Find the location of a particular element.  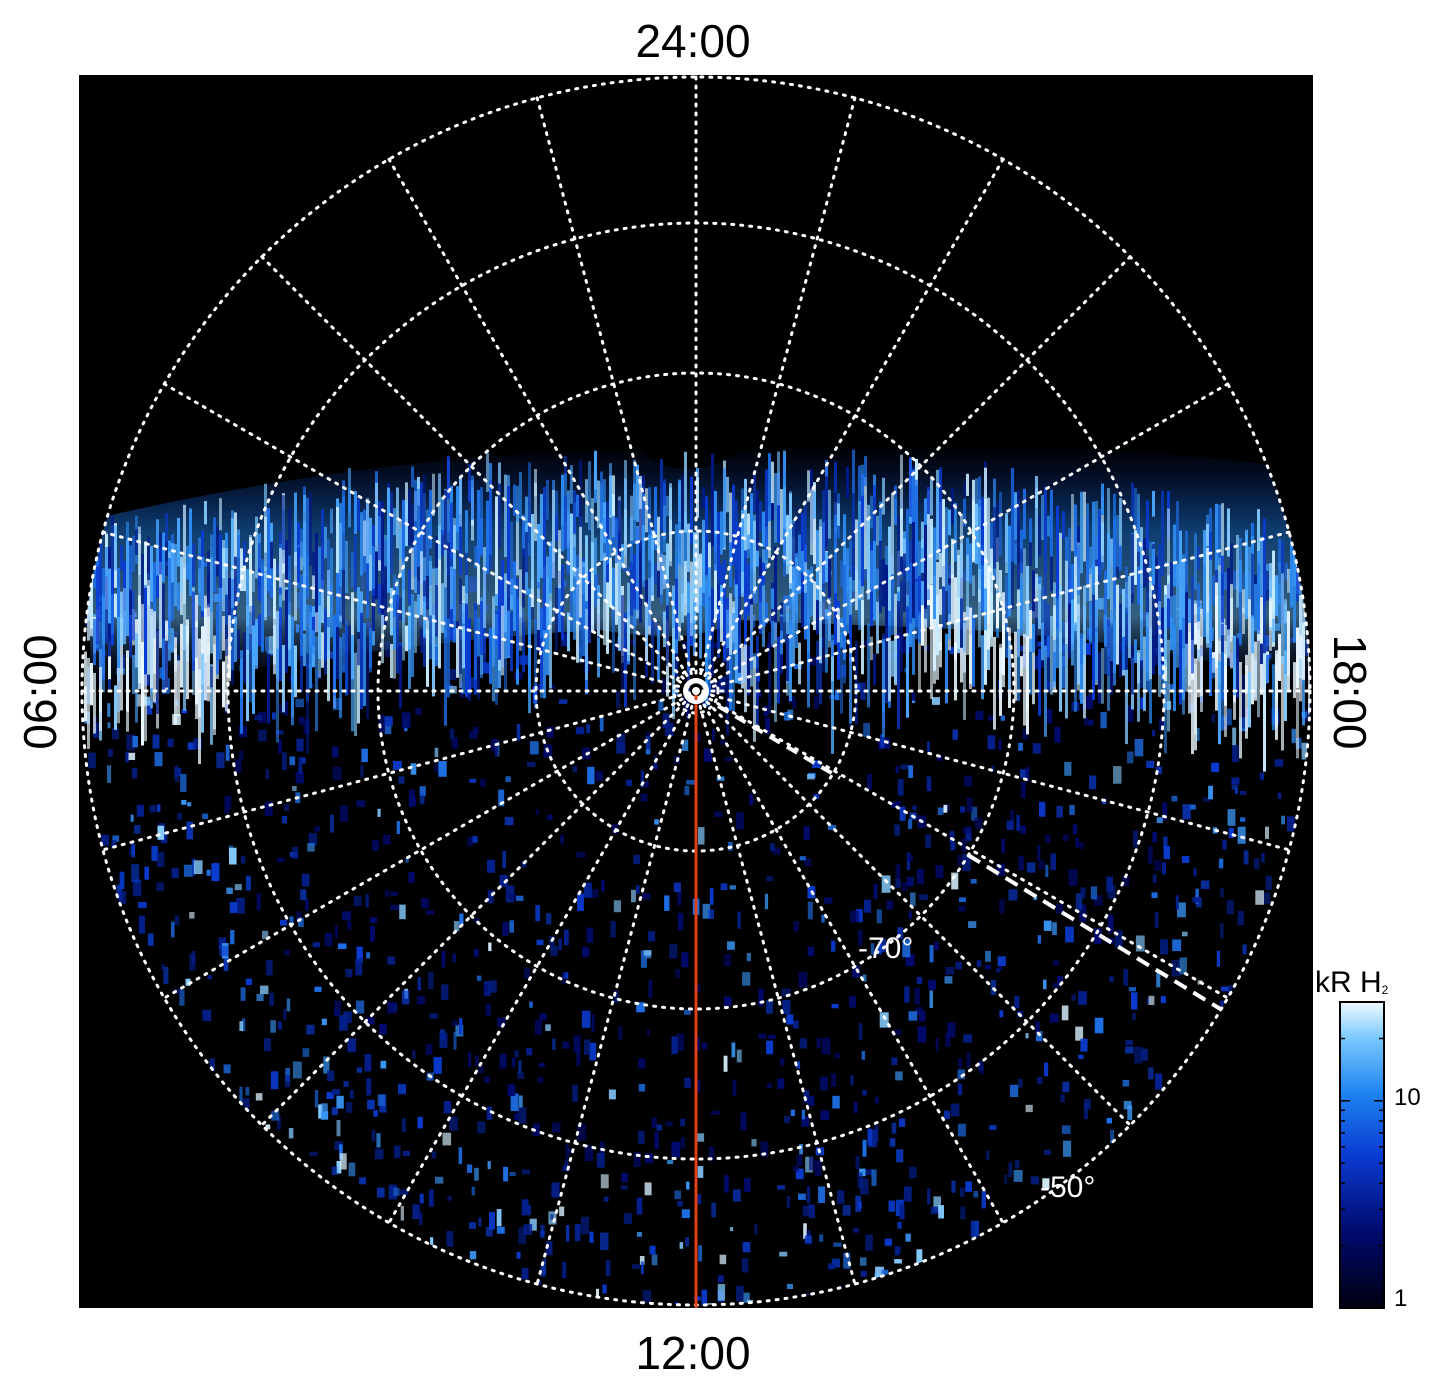

label-06h: 06:00 is located at coordinates (40, 692).